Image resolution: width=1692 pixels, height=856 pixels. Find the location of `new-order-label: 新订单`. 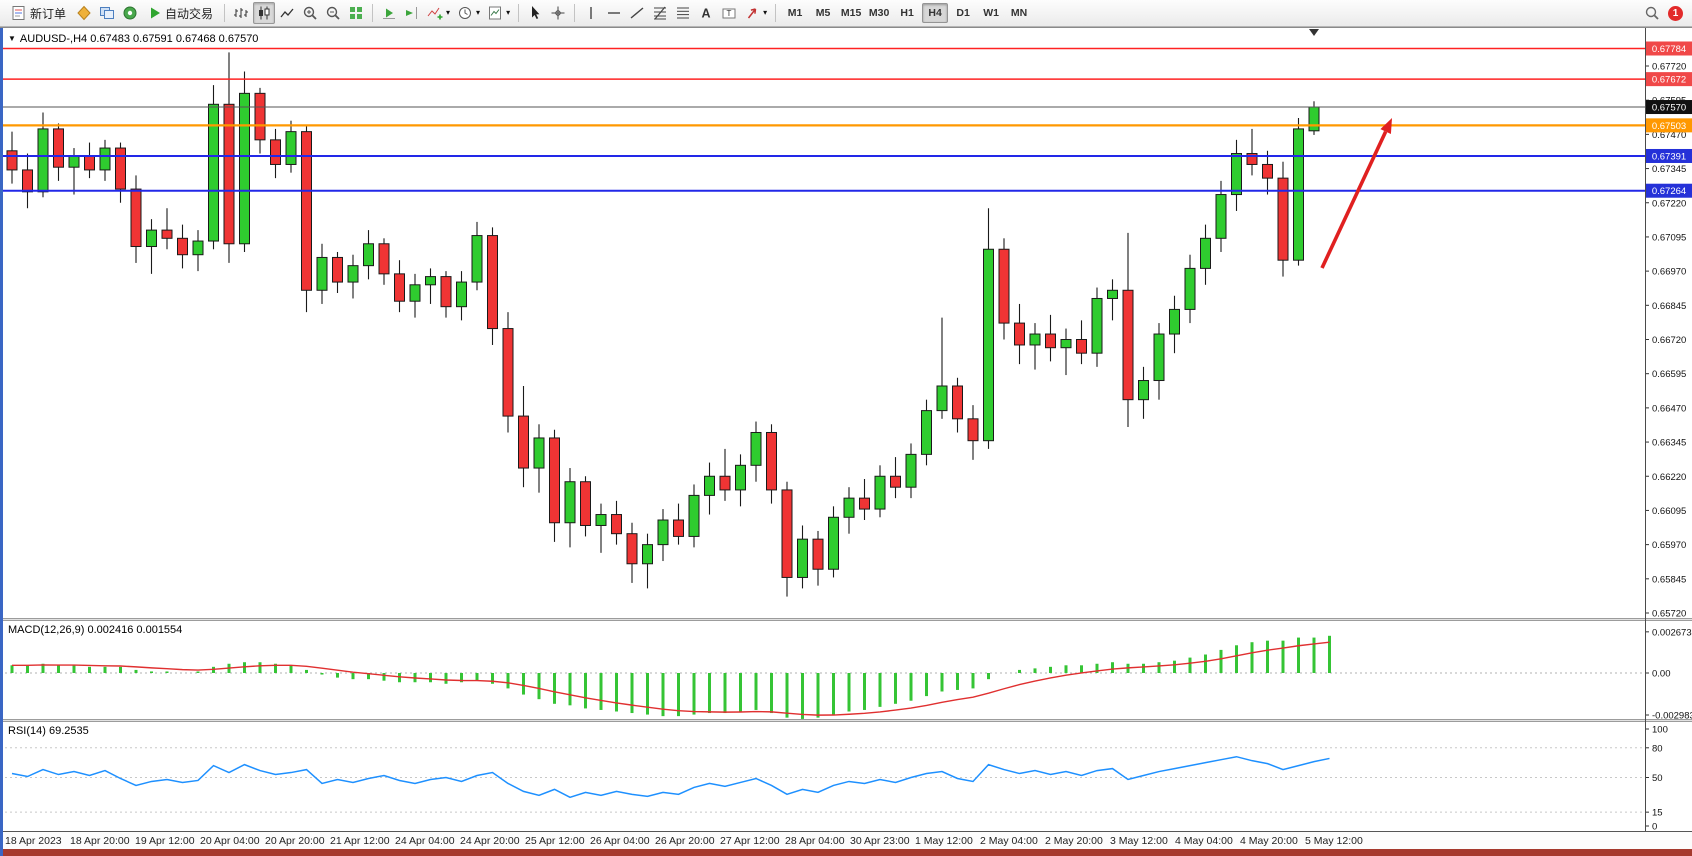

new-order-label: 新订单 is located at coordinates (48, 13).